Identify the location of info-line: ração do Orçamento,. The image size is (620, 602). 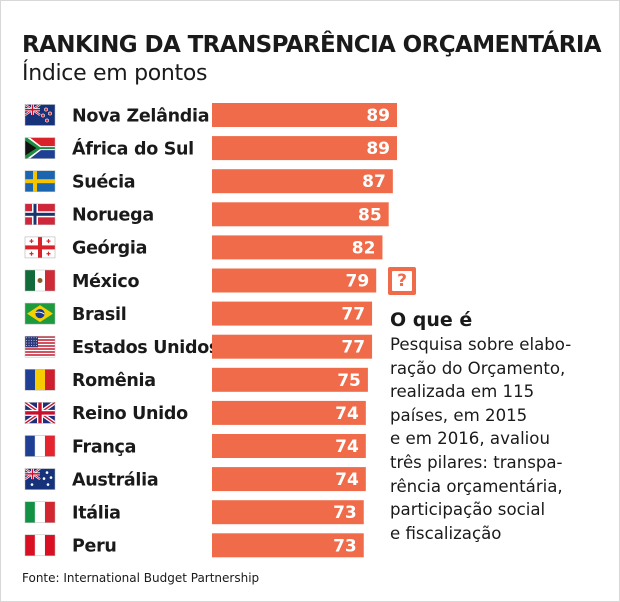
(478, 368).